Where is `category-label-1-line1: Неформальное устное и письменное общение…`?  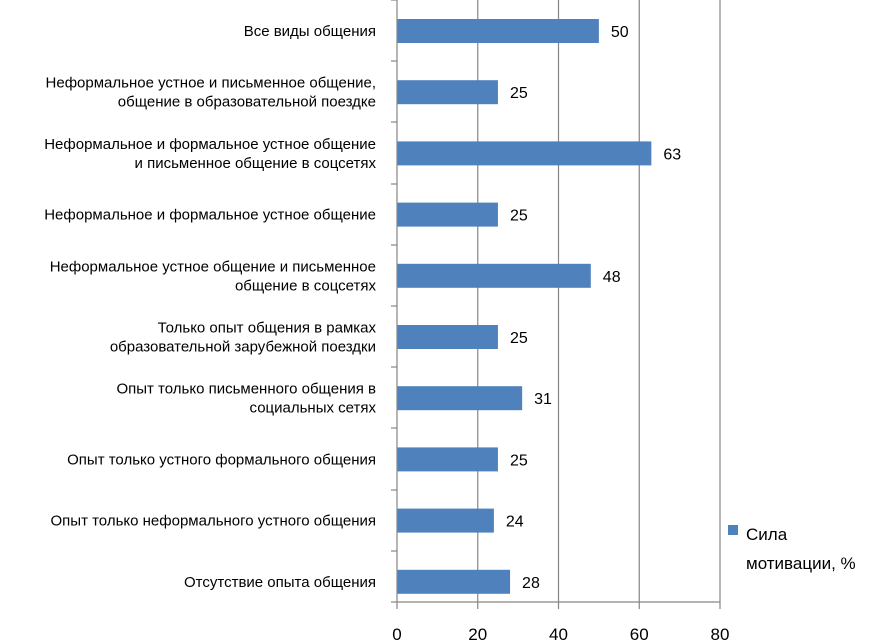
category-label-1-line1: Неформальное устное и письменное общение… is located at coordinates (211, 83).